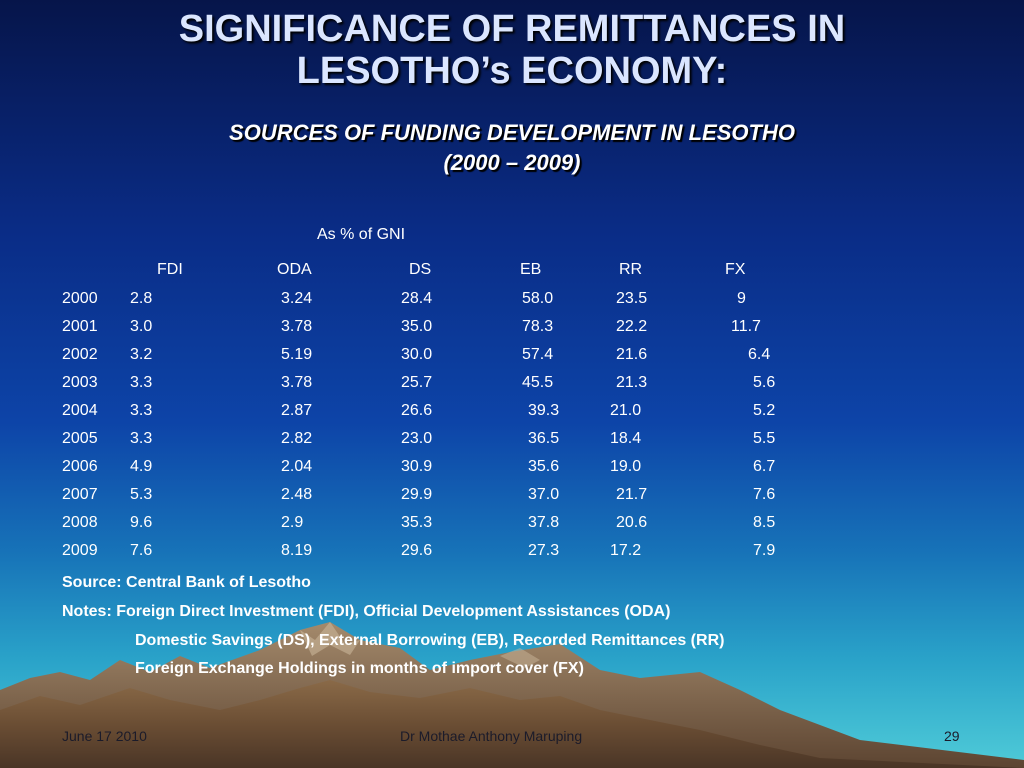 This screenshot has width=1024, height=768. Describe the element at coordinates (632, 298) in the screenshot. I see `cell-rr: 23.5` at that location.